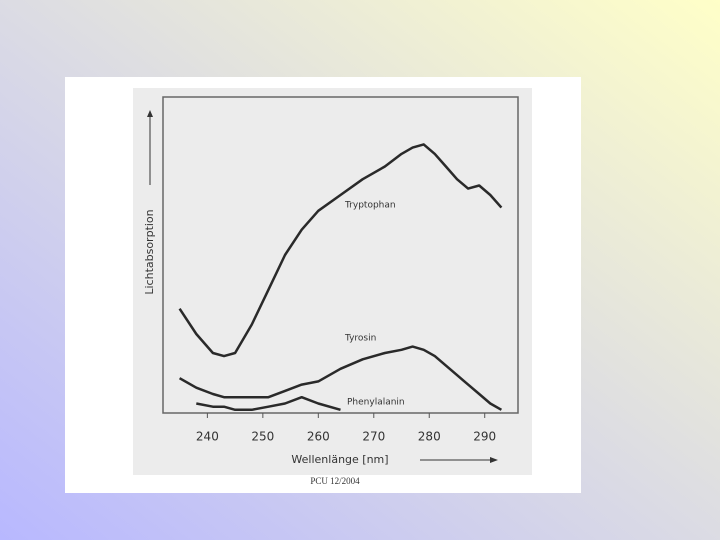 The height and width of the screenshot is (540, 720). What do you see at coordinates (370, 206) in the screenshot?
I see `series-label: Tryptophan` at bounding box center [370, 206].